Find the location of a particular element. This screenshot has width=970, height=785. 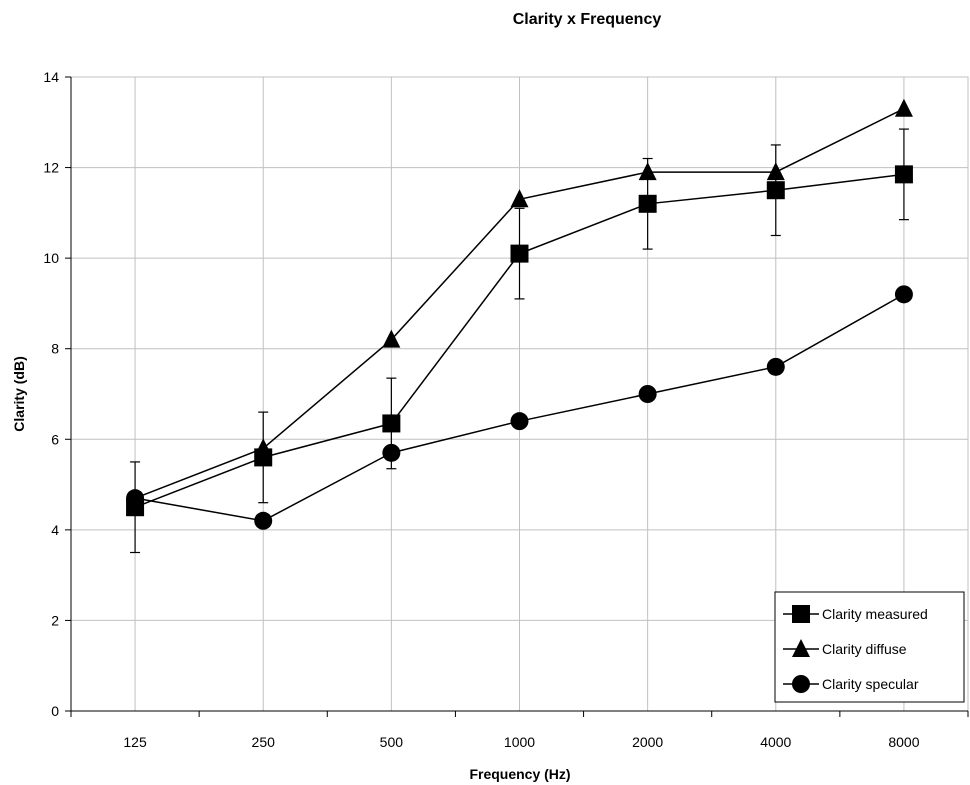

y-tick-label: 10 is located at coordinates (51, 258).